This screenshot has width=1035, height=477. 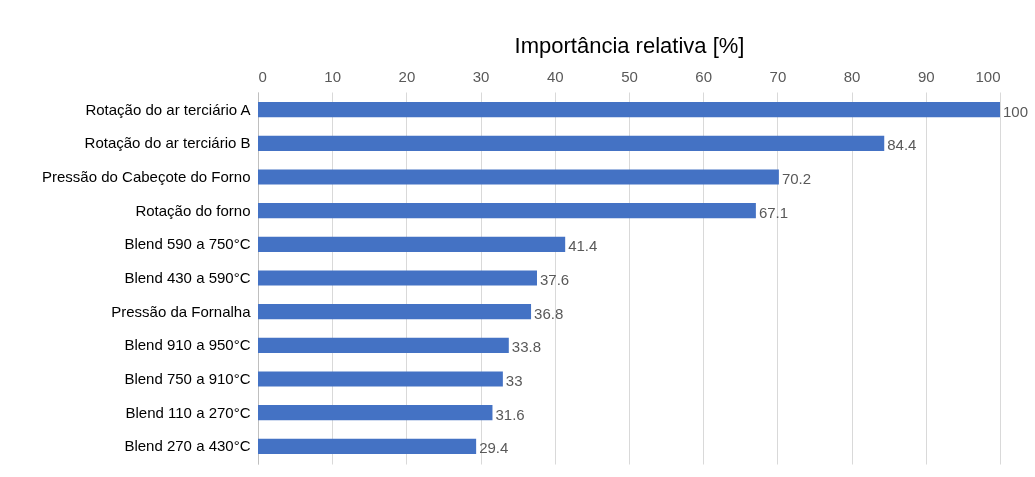 What do you see at coordinates (704, 76) in the screenshot?
I see `x-tick-label: 60` at bounding box center [704, 76].